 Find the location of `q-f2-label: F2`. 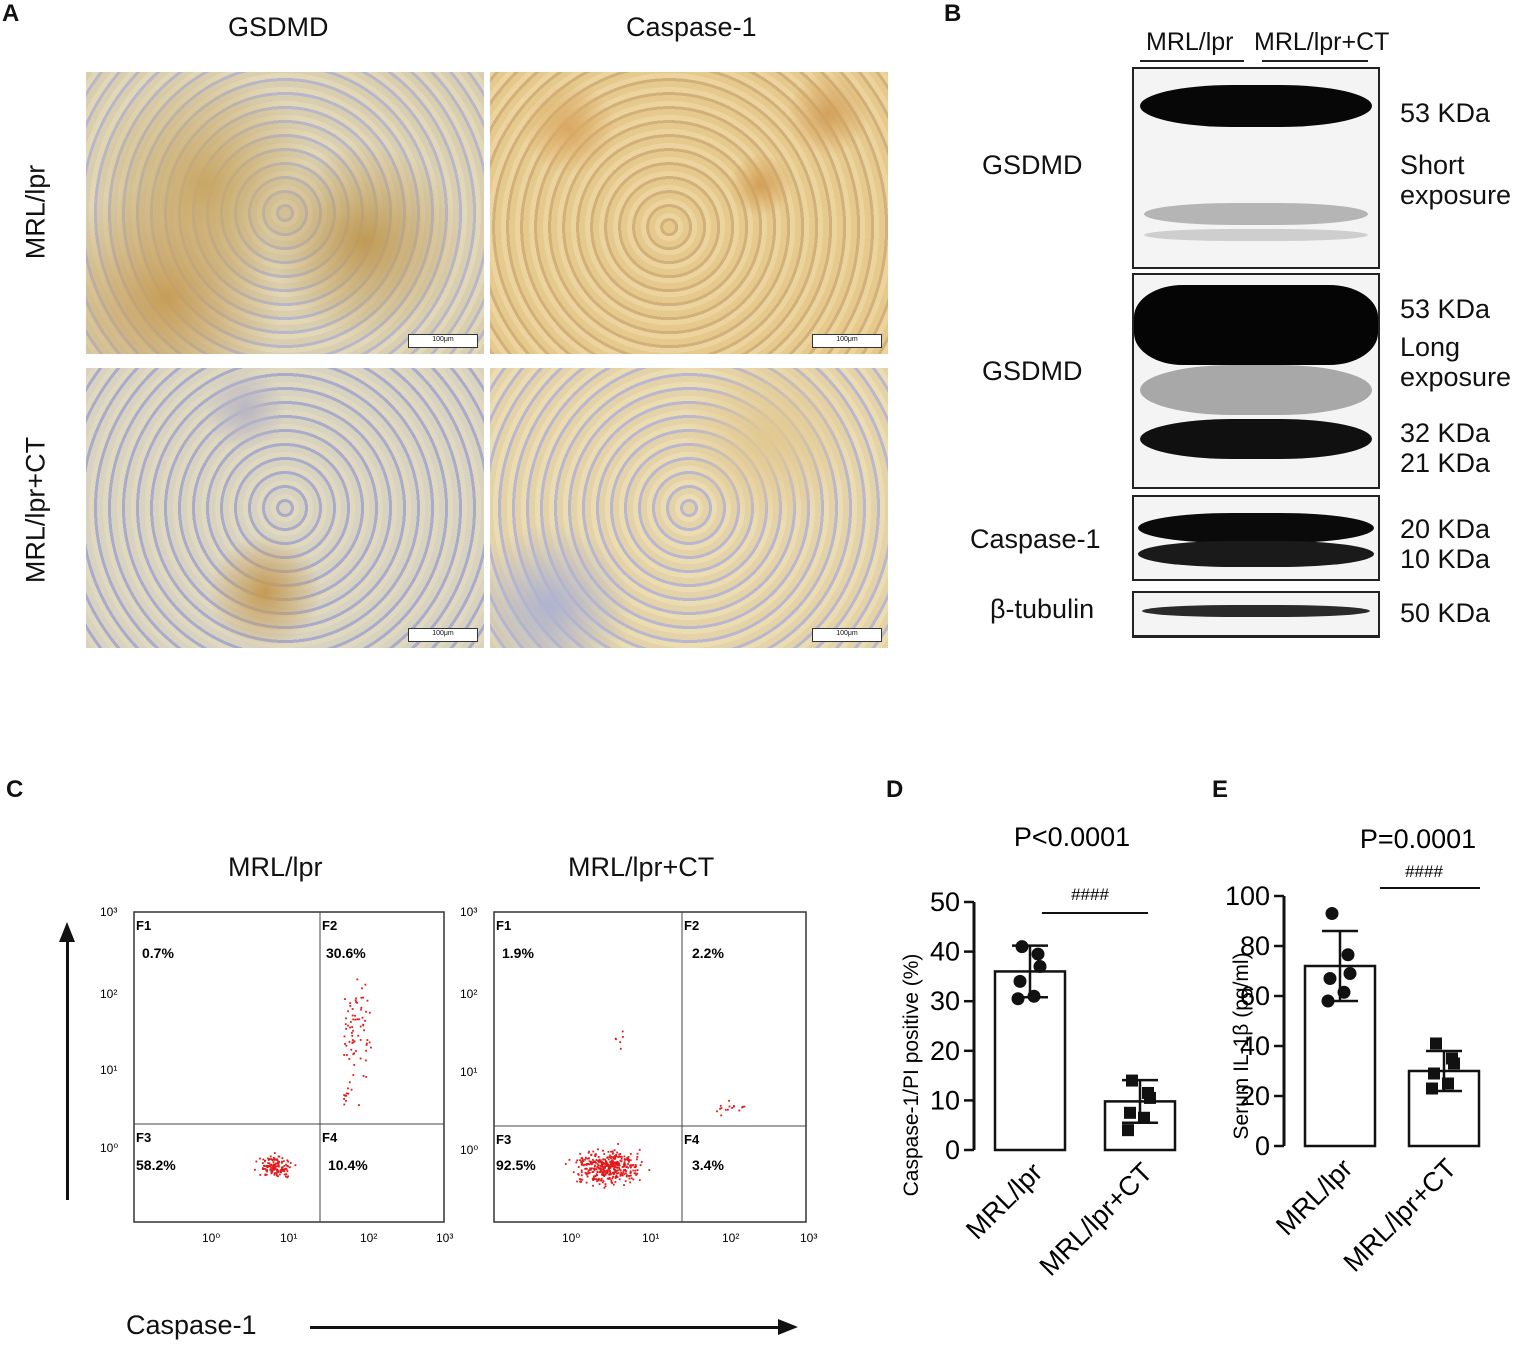

q-f2-label: F2 is located at coordinates (329, 925).